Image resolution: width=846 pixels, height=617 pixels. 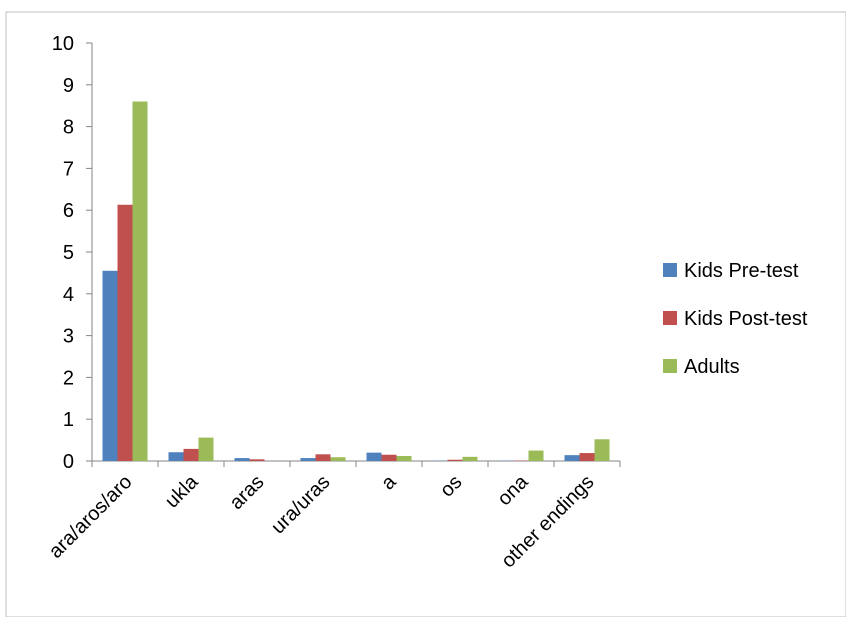 What do you see at coordinates (741, 271) in the screenshot?
I see `legend-label: Kids Pre-test` at bounding box center [741, 271].